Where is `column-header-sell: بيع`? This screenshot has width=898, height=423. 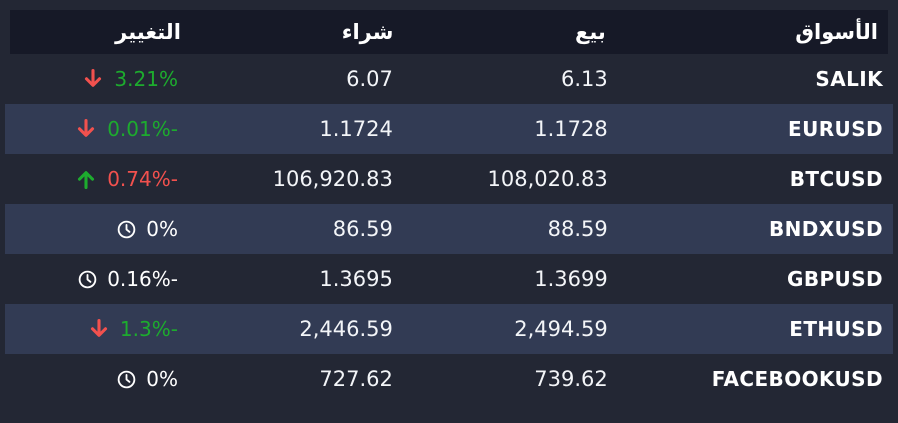
column-header-sell: بيع is located at coordinates (590, 32).